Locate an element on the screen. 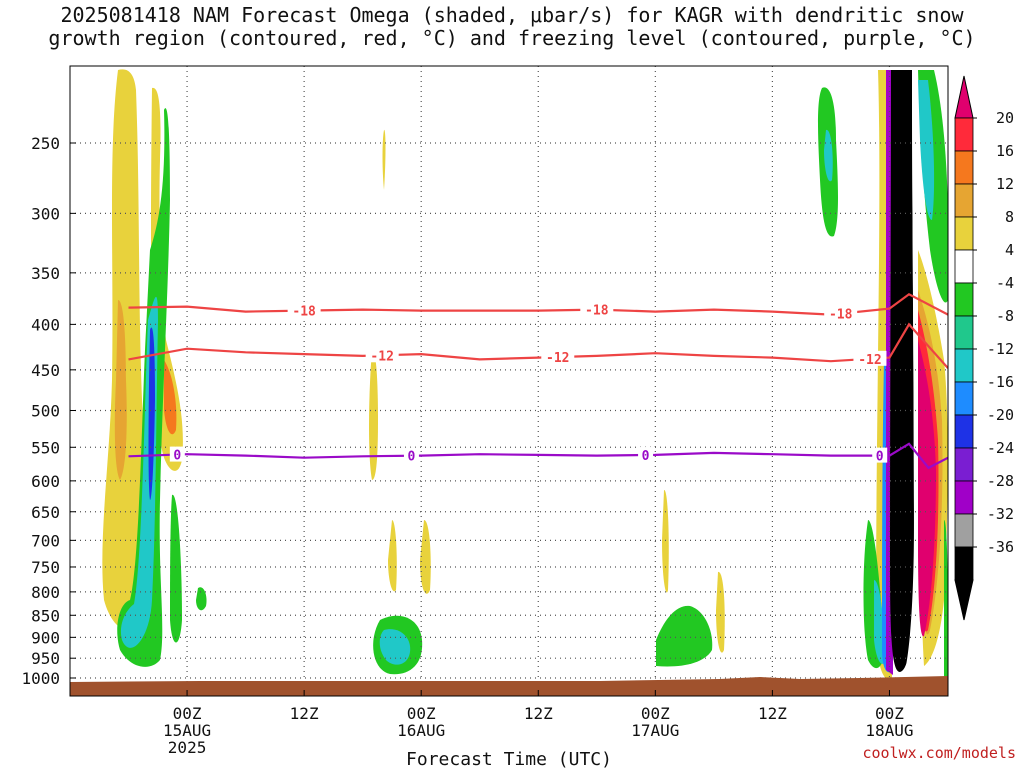 The width and height of the screenshot is (1024, 768). colorbar-label: -24 is located at coordinates (1000, 448).